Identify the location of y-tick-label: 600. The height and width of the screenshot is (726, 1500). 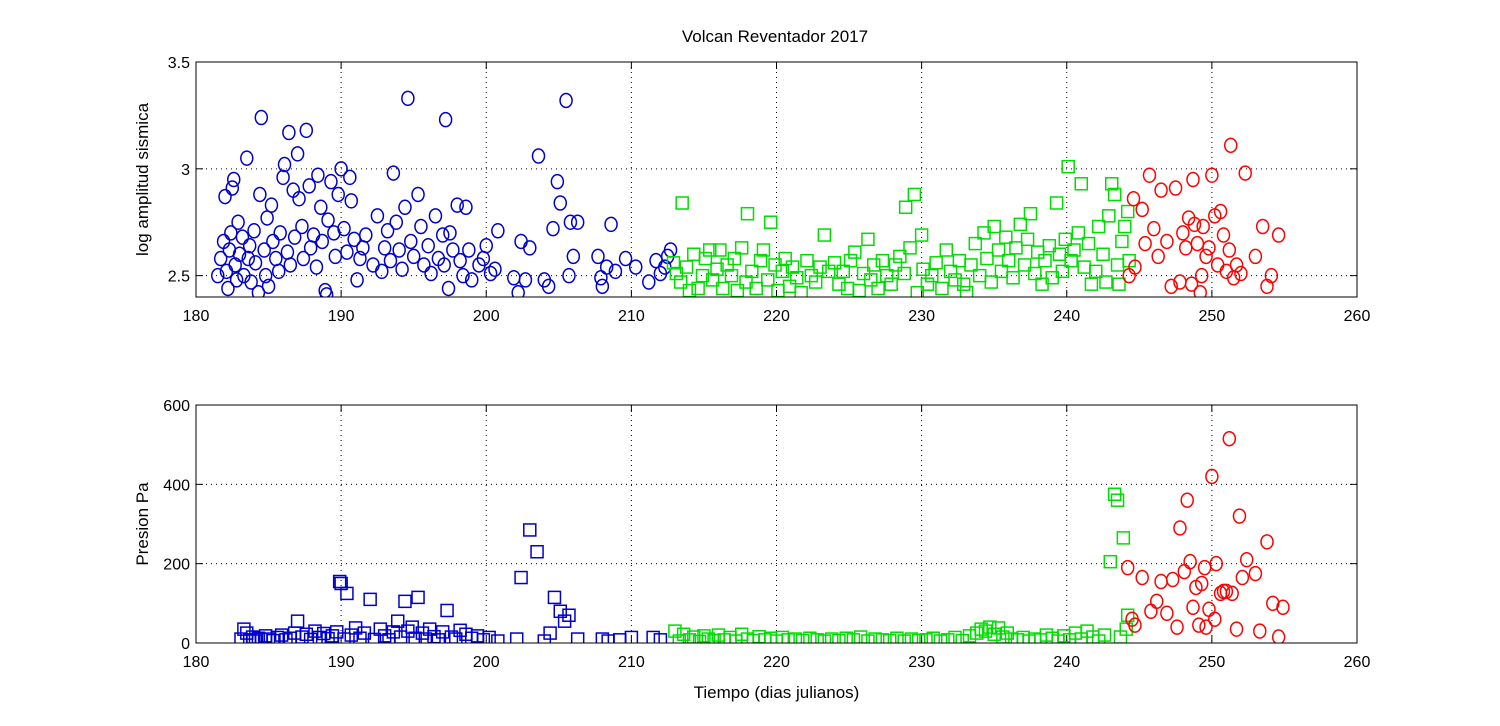
(176, 406).